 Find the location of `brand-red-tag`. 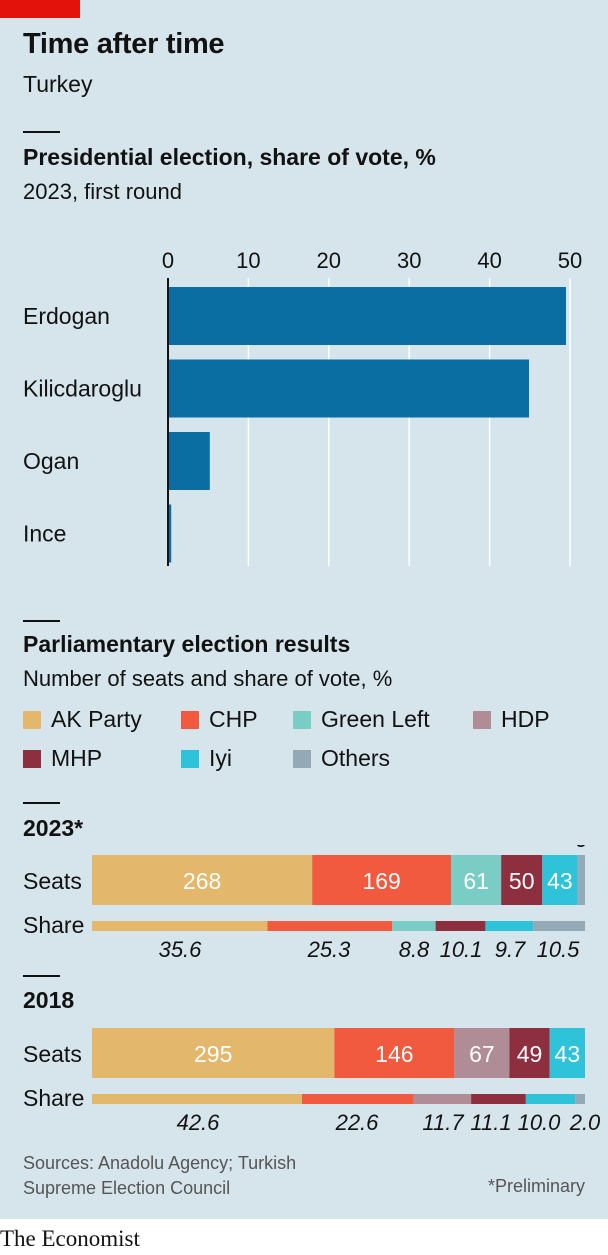

brand-red-tag is located at coordinates (40, 9).